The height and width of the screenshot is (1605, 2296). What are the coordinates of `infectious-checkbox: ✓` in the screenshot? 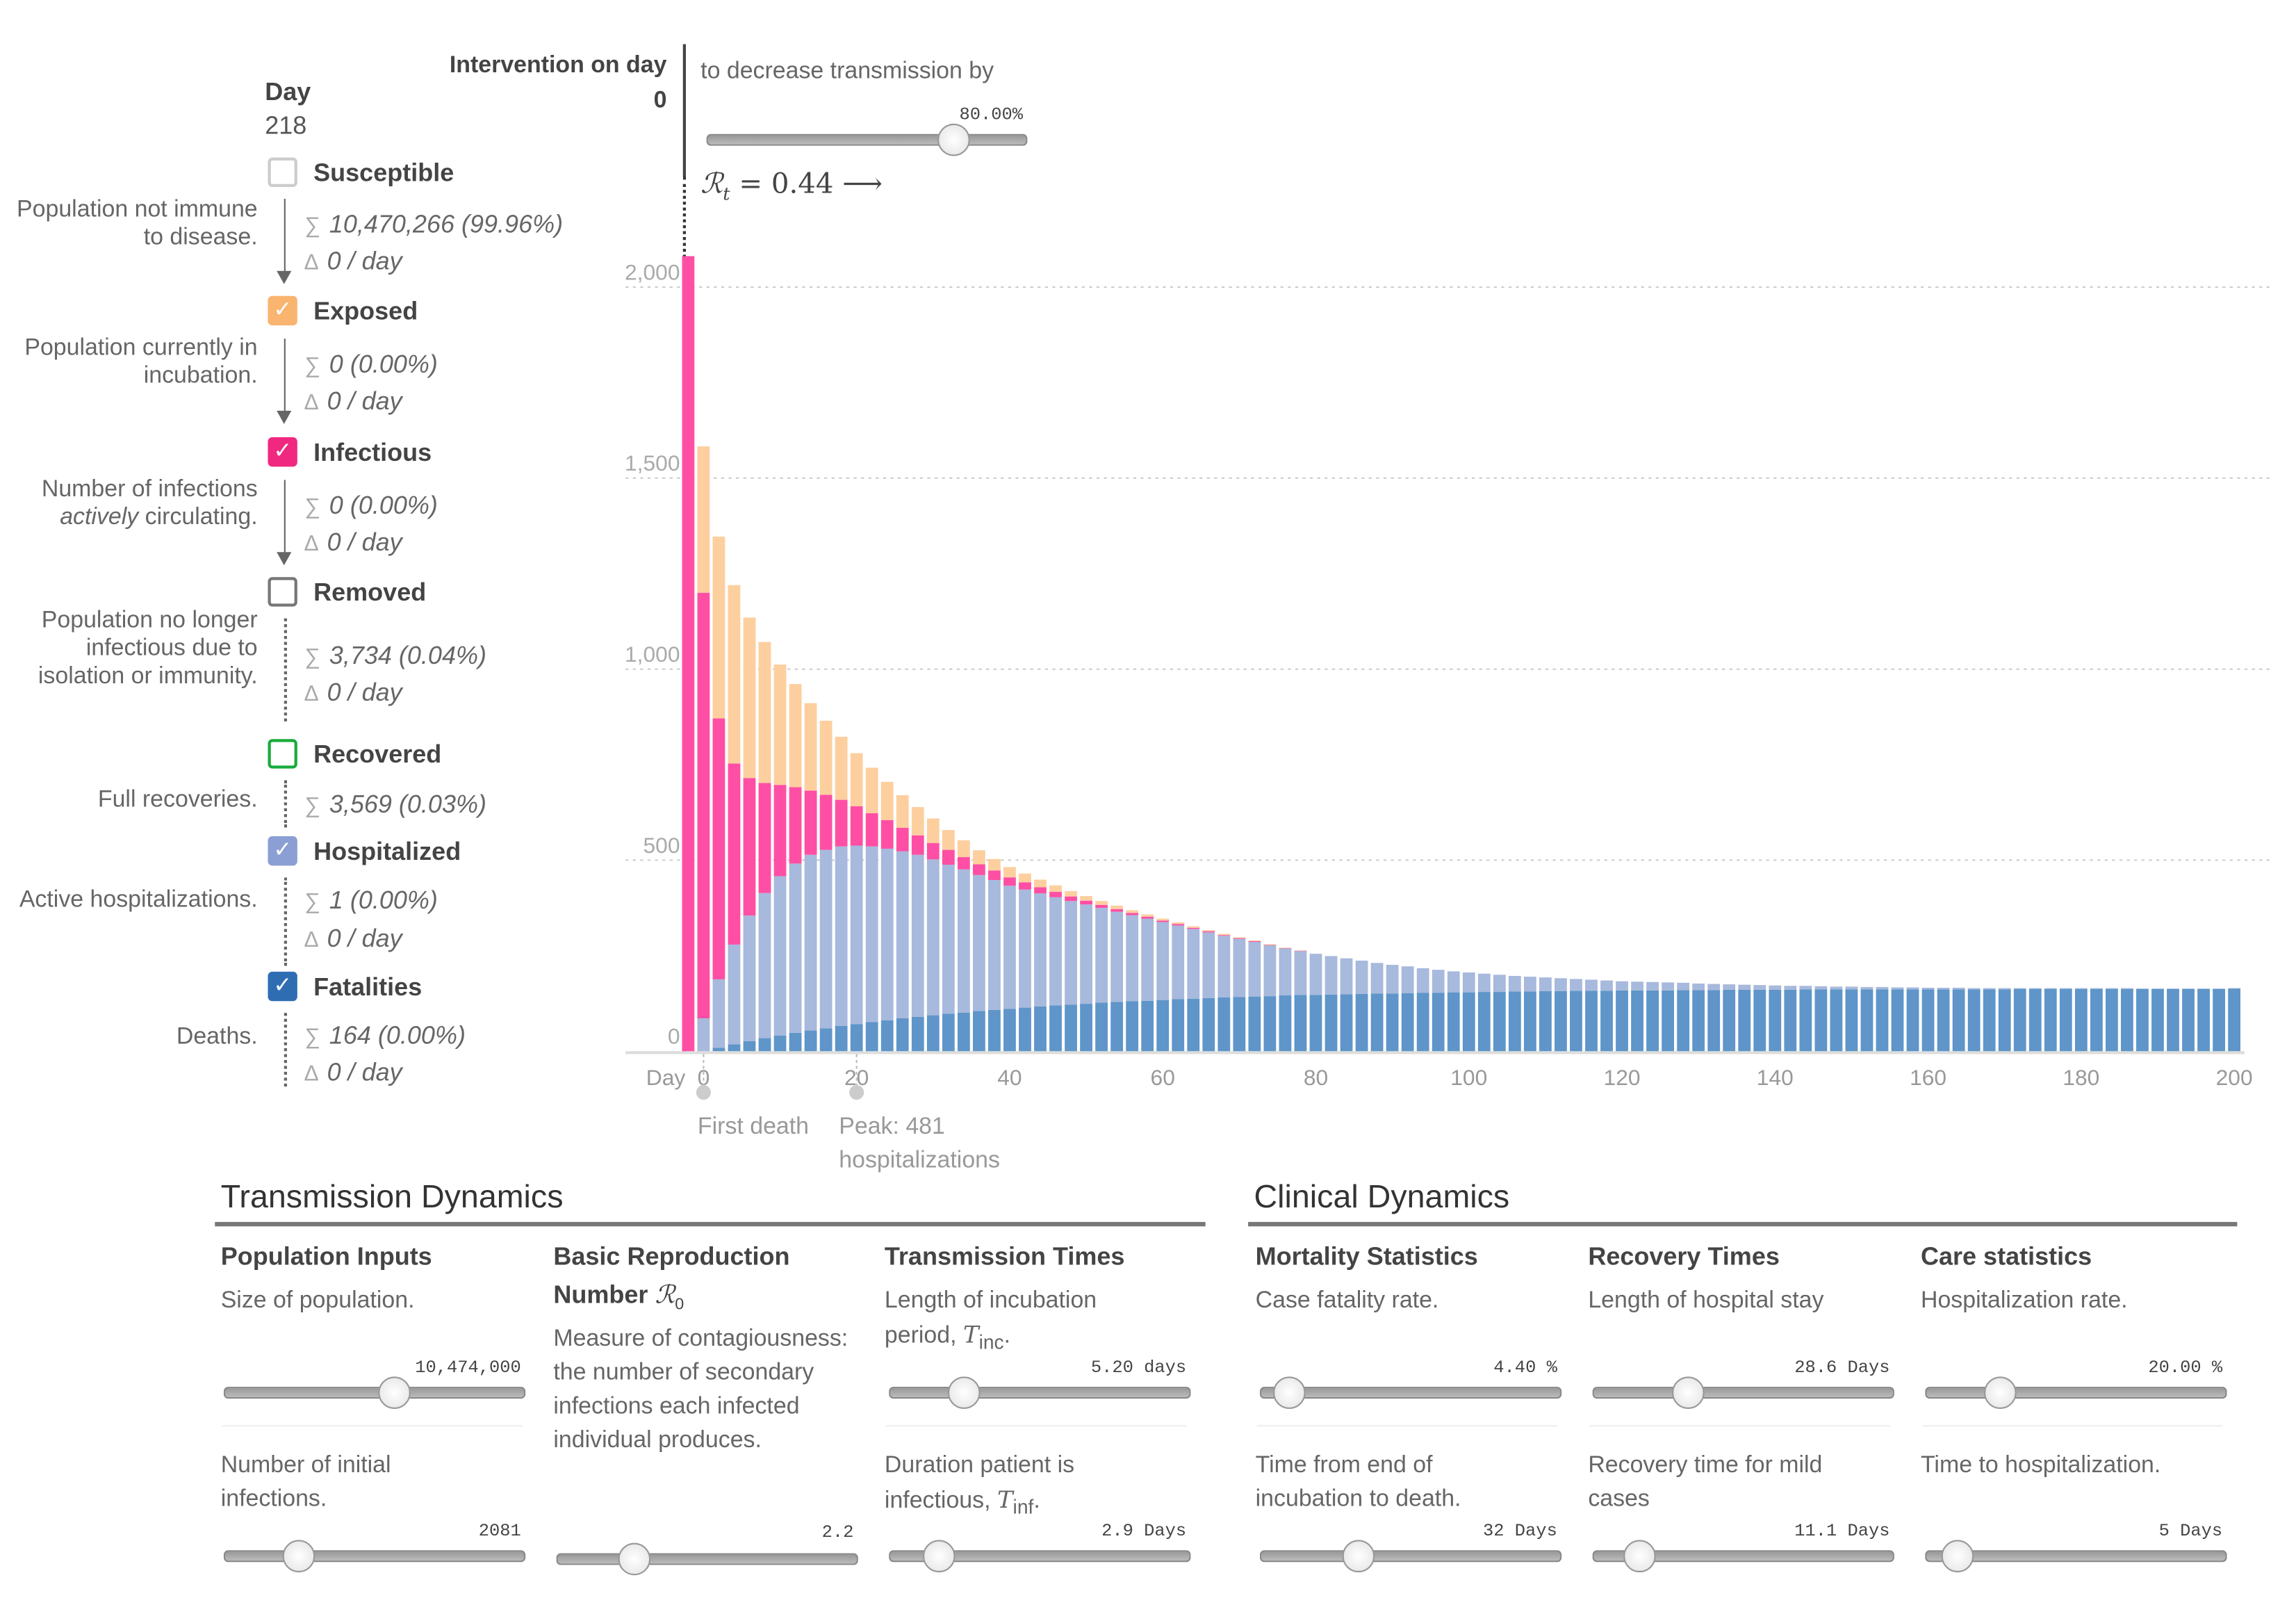 It's located at (282, 452).